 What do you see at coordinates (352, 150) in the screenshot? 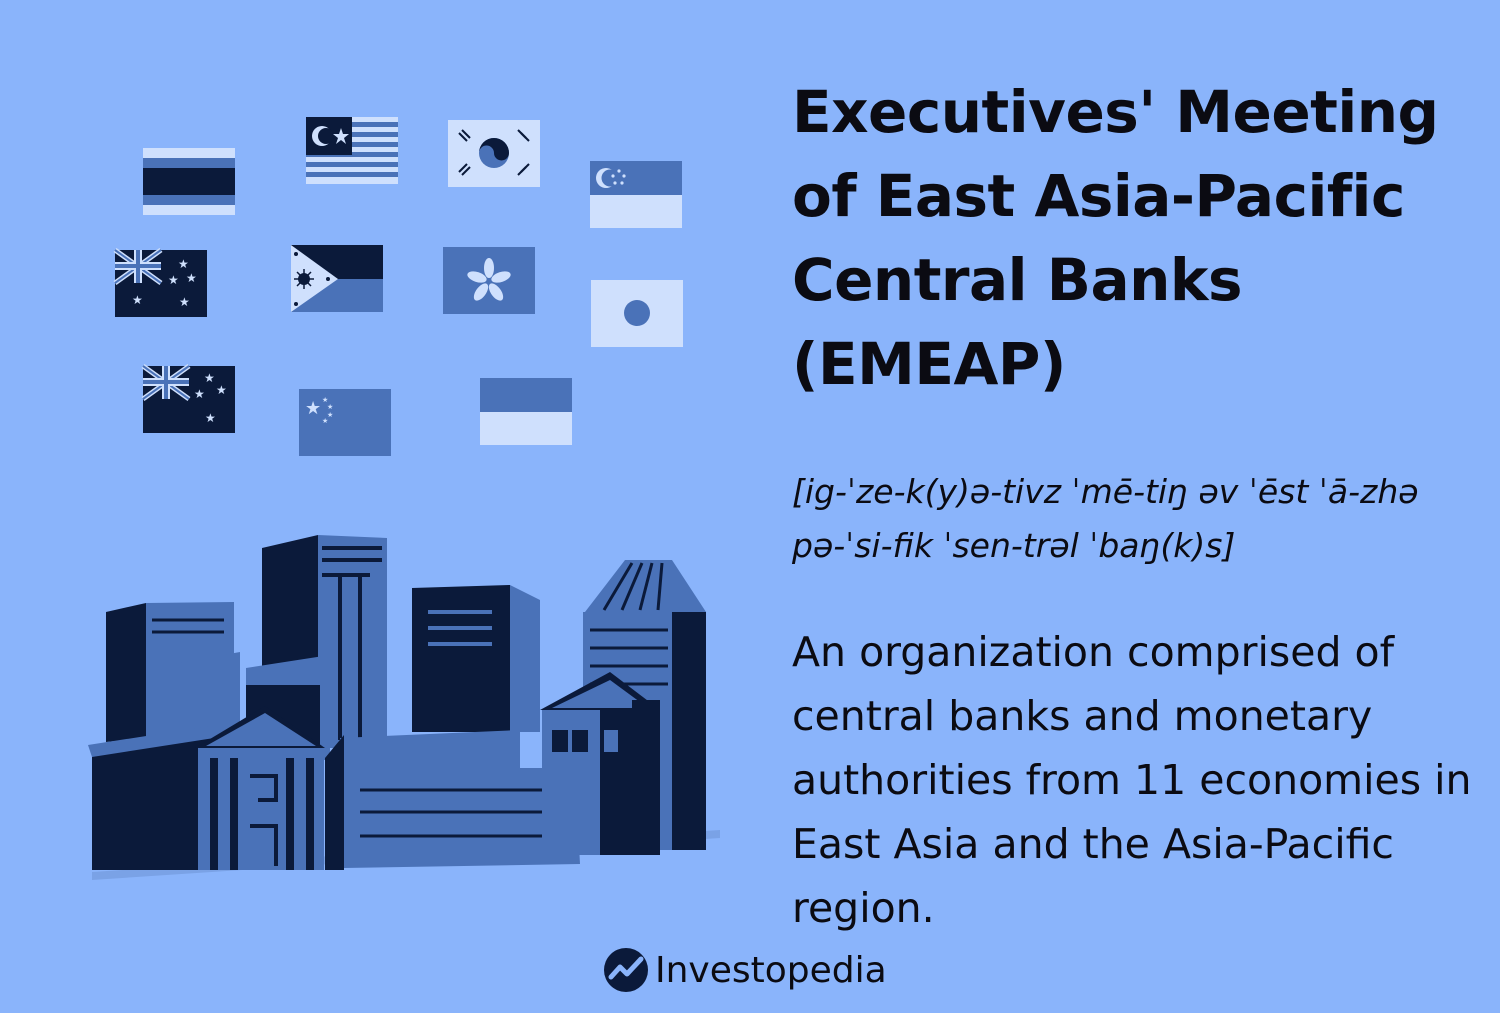
I see `malaysia-flag-icon` at bounding box center [352, 150].